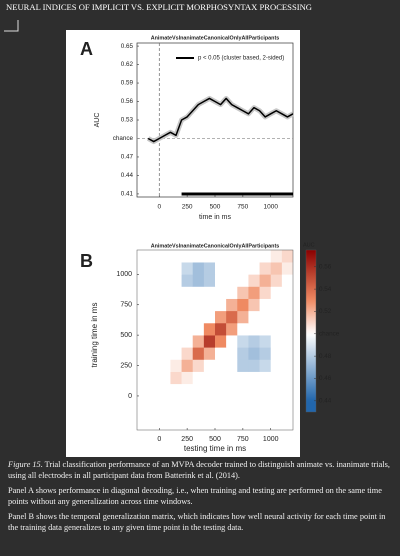 The image size is (400, 556). I want to click on colorbar-tick-label: 0.52, so click(325, 311).